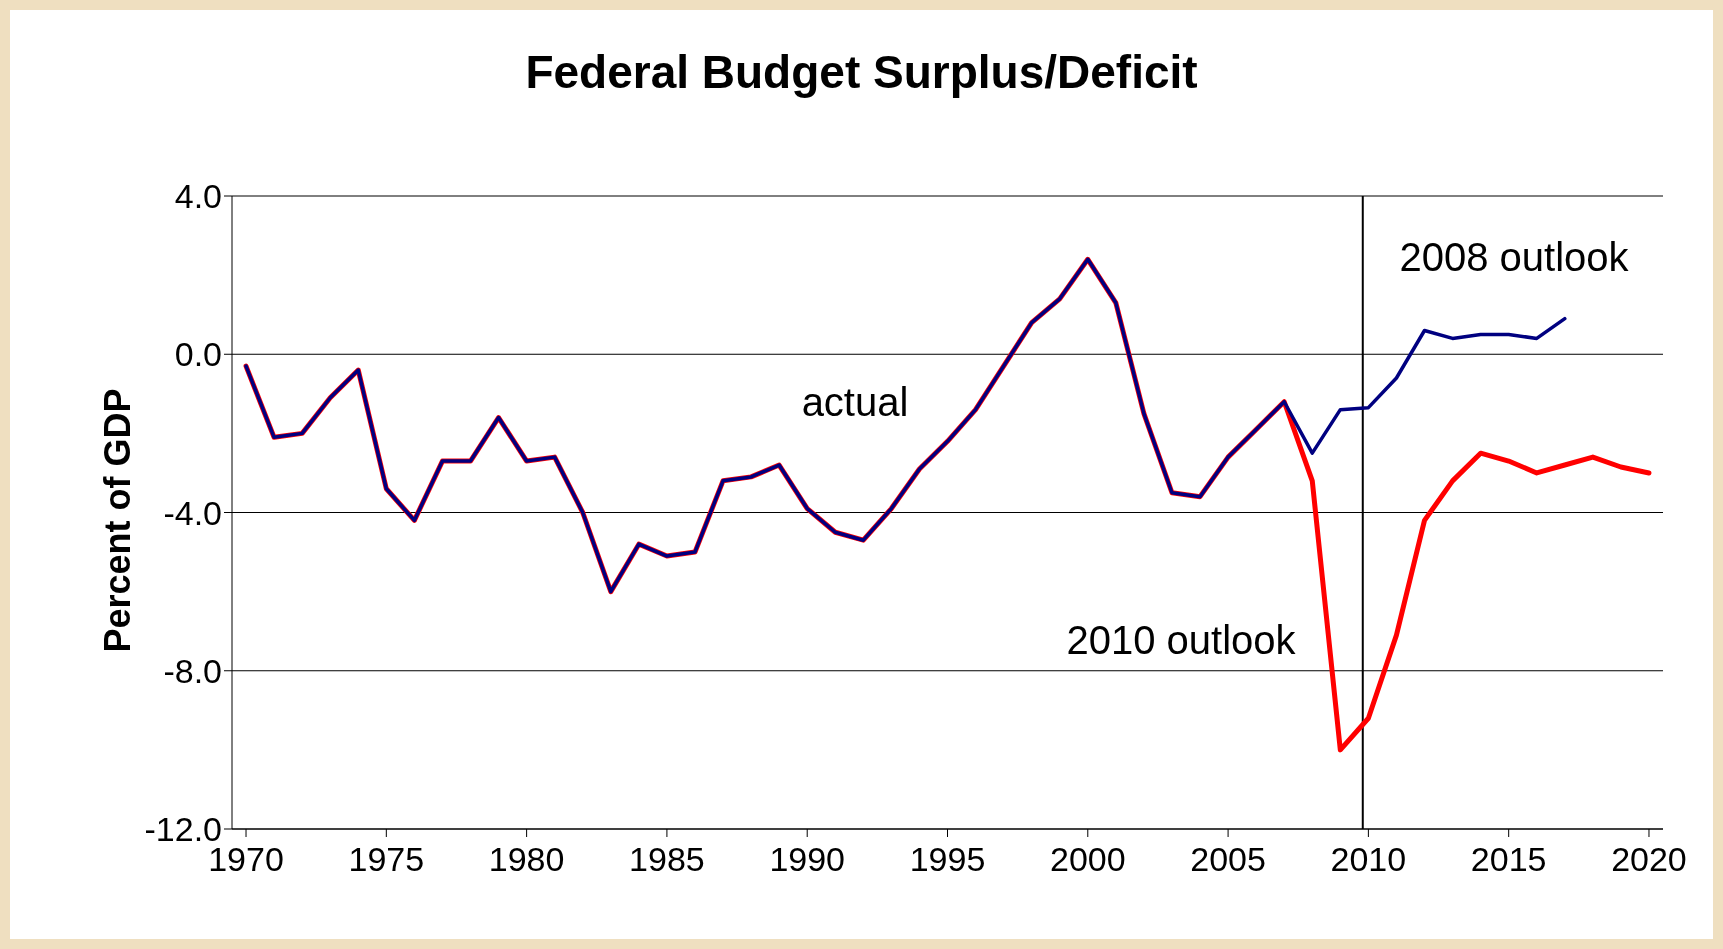  What do you see at coordinates (117, 520) in the screenshot?
I see `y-axis-title: Percent of GDP` at bounding box center [117, 520].